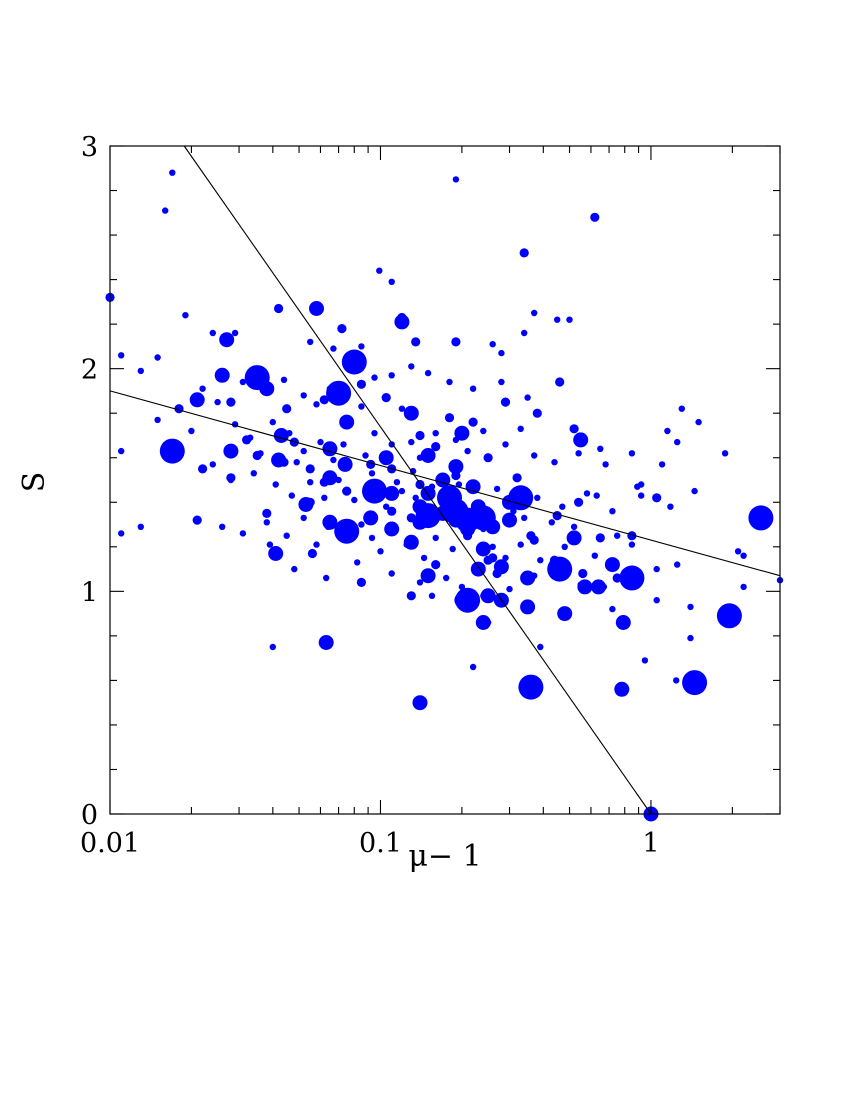 This screenshot has width=850, height=1100. What do you see at coordinates (89, 370) in the screenshot?
I see `y-tick-label: 2` at bounding box center [89, 370].